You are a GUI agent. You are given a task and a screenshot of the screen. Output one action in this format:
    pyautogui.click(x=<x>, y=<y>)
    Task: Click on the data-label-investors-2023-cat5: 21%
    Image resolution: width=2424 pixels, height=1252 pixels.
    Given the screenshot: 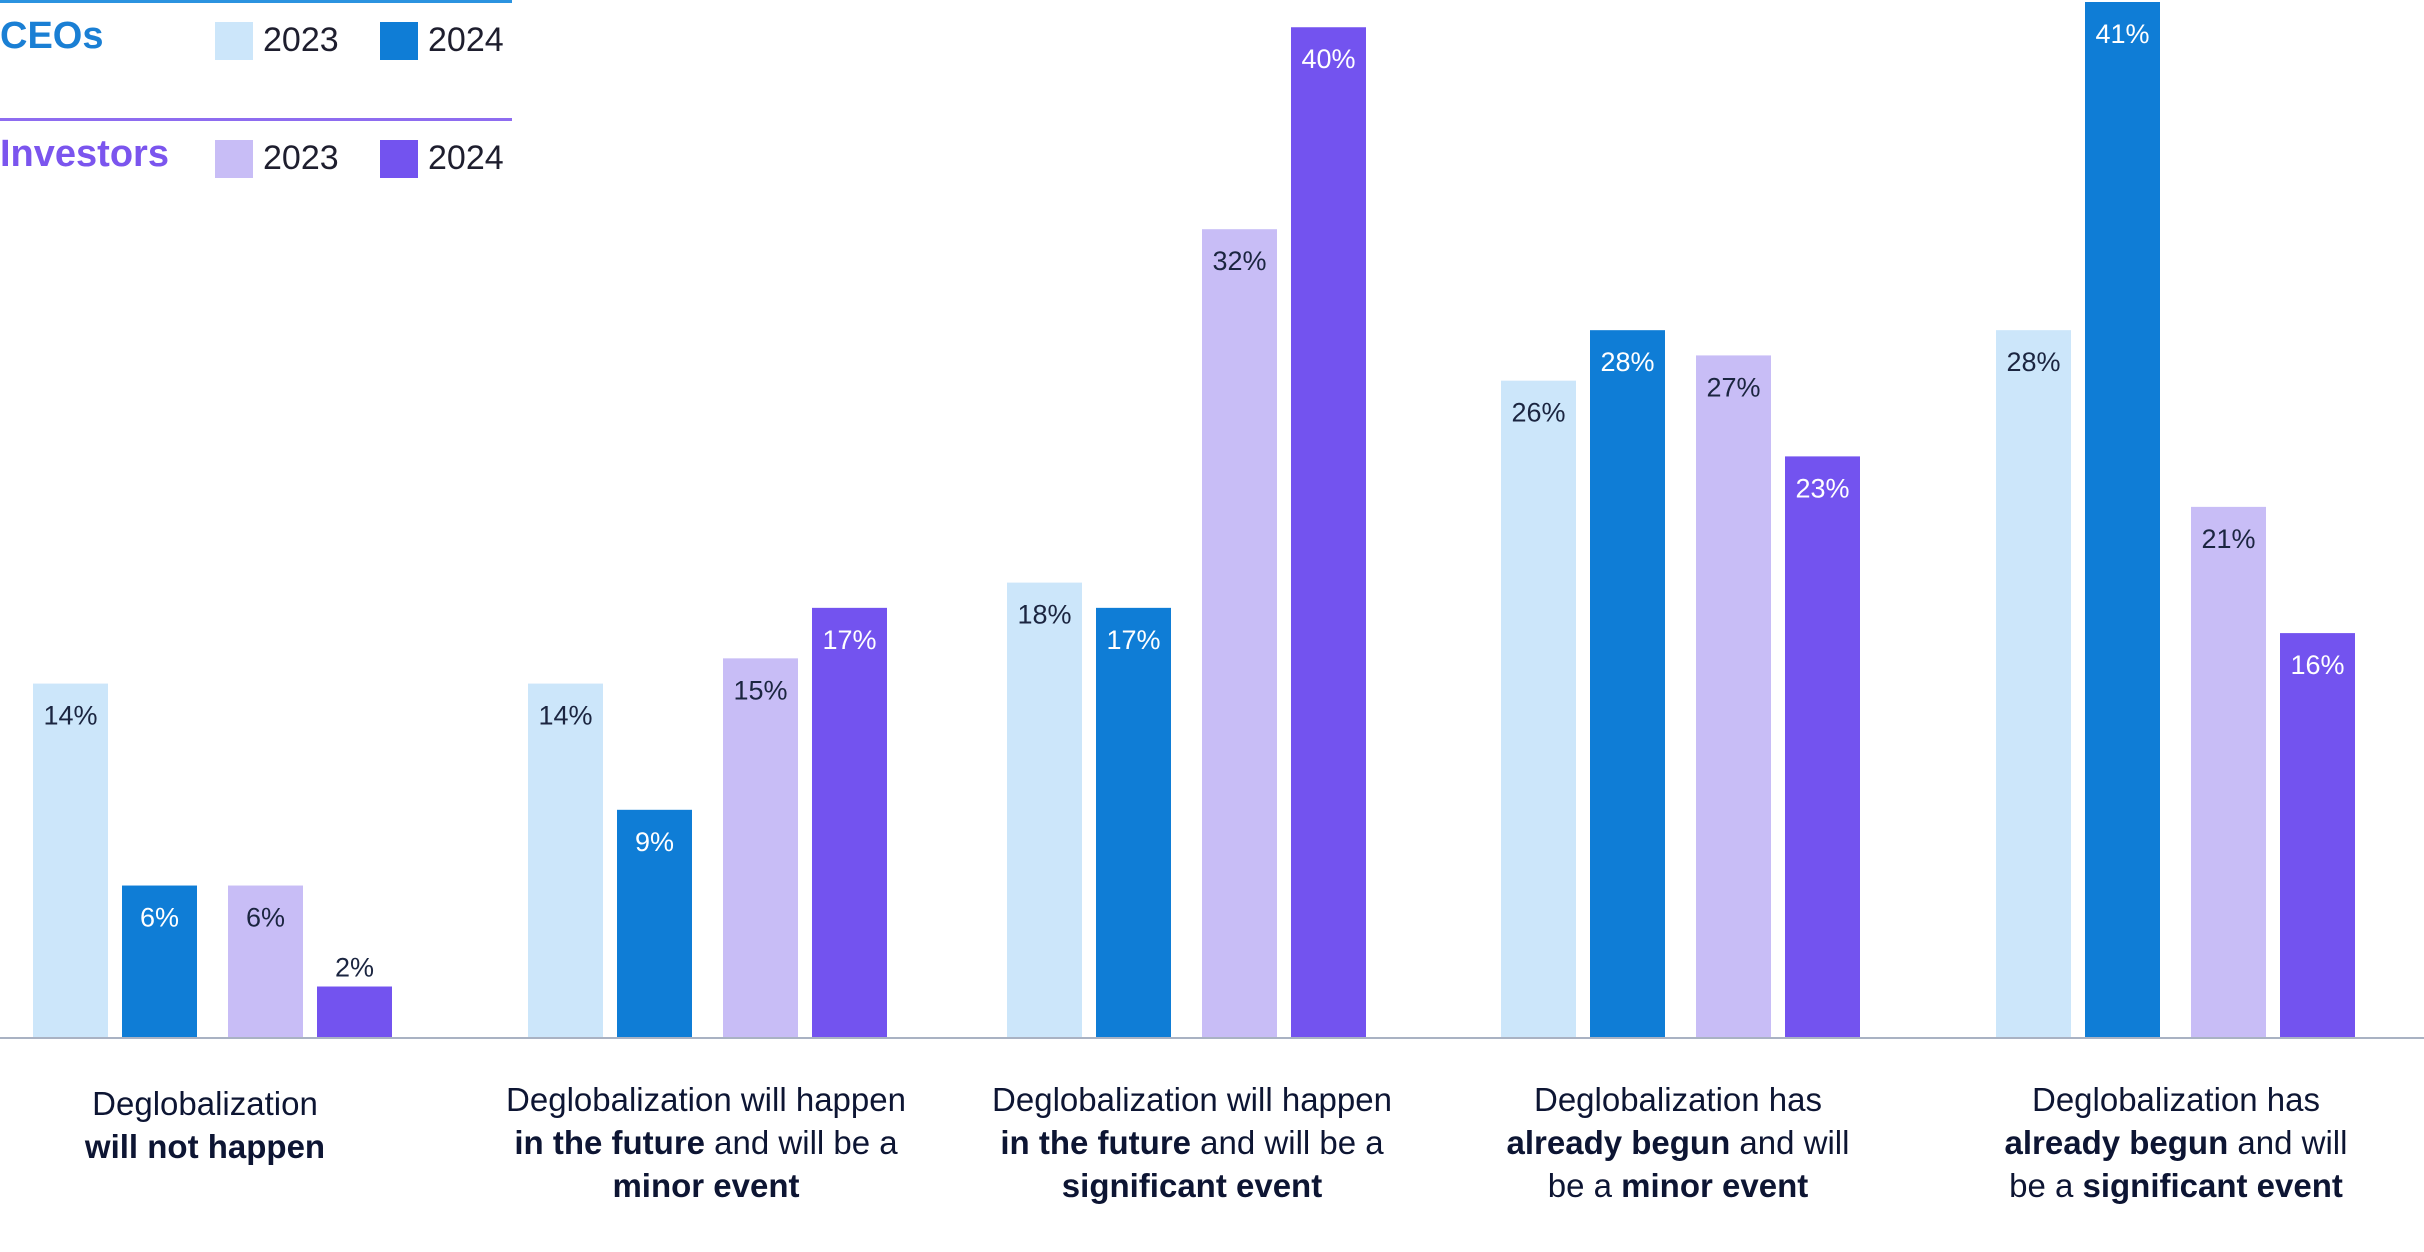 What is the action you would take?
    pyautogui.click(x=2228, y=539)
    